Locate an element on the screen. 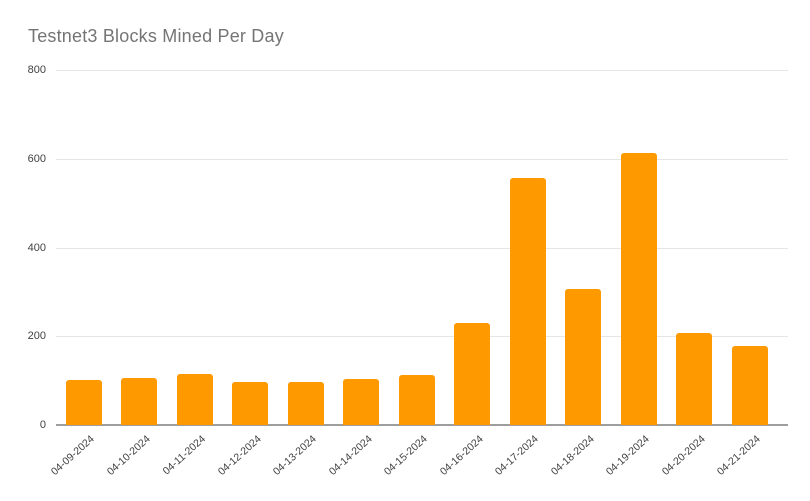  y-tick-label: 200 is located at coordinates (36, 336).